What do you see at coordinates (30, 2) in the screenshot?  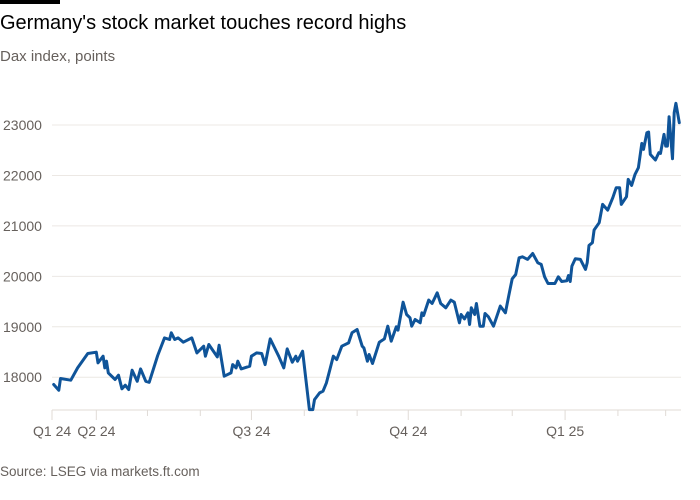 I see `ft-brand-bar` at bounding box center [30, 2].